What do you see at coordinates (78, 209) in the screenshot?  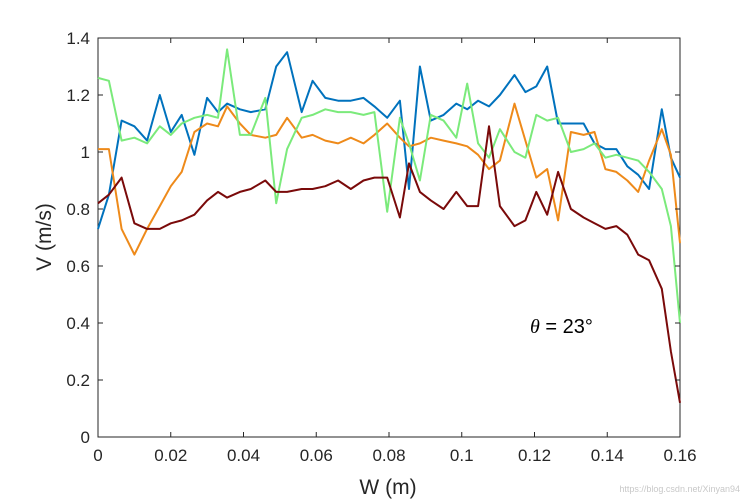 I see `y-tick-label: 0.8` at bounding box center [78, 209].